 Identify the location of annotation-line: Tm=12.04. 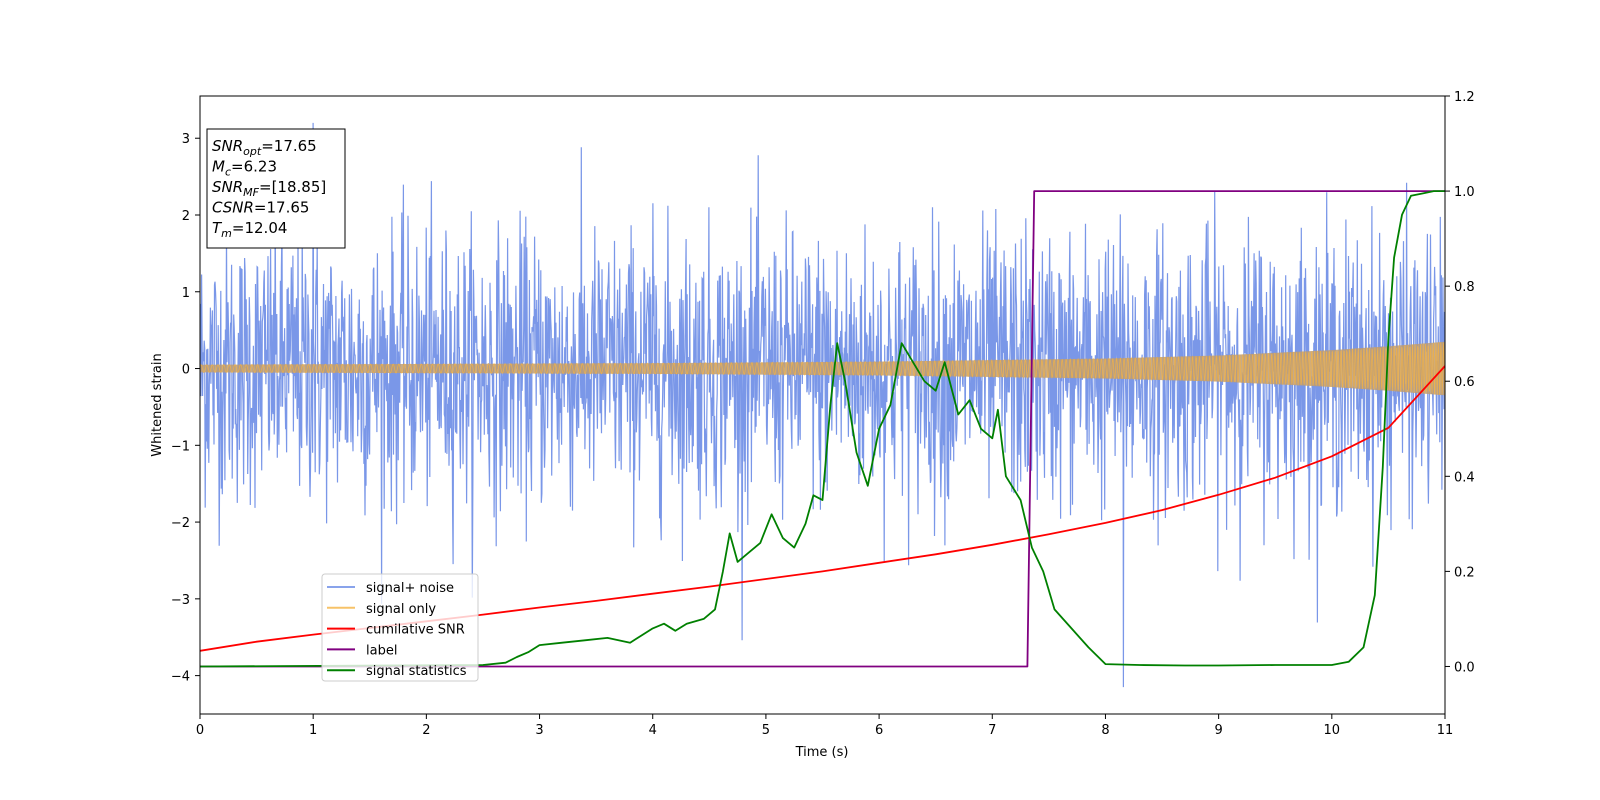
(249, 229).